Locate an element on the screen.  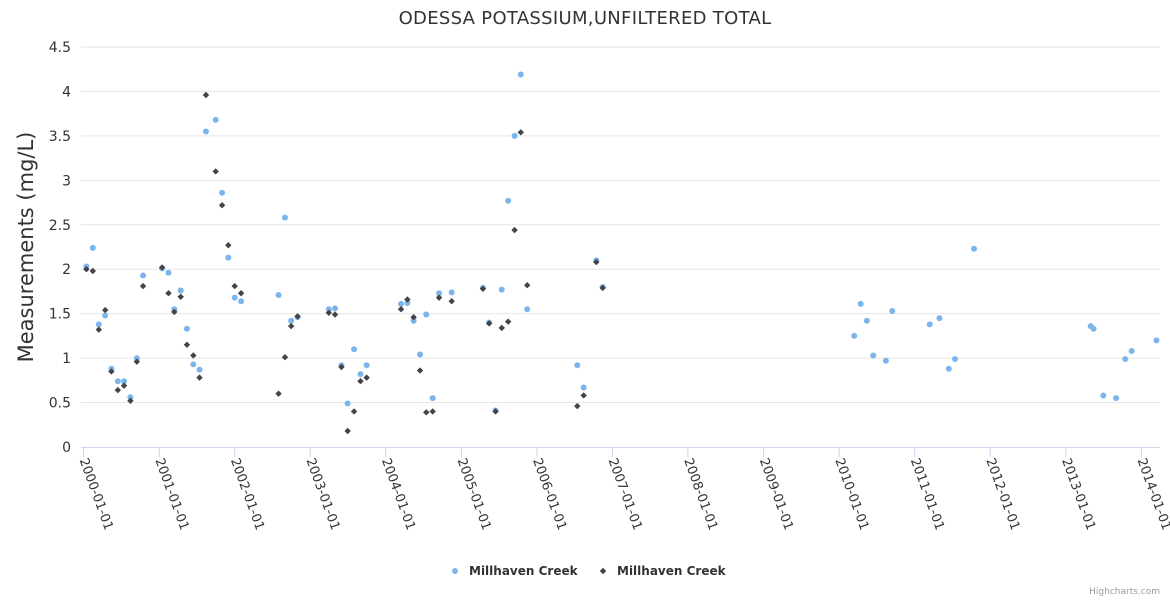
legend-item-1: Millhaven Creek is located at coordinates (515, 571).